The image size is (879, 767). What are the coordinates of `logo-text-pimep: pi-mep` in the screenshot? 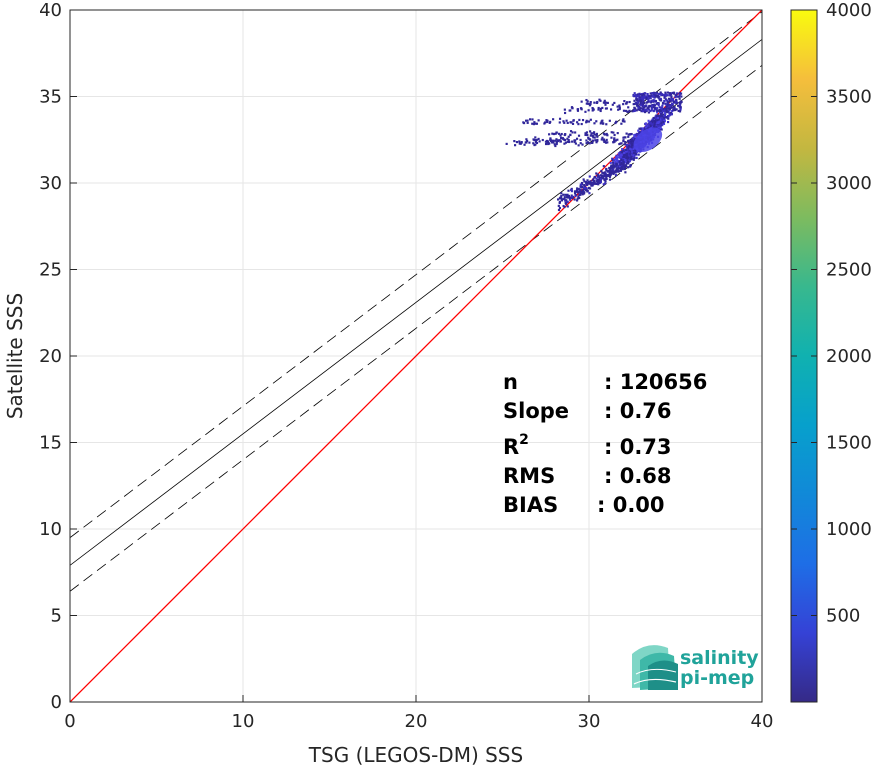 It's located at (717, 678).